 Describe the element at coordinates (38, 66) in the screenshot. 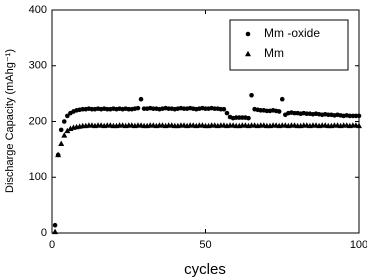

I see `y-tick-label: 300` at that location.